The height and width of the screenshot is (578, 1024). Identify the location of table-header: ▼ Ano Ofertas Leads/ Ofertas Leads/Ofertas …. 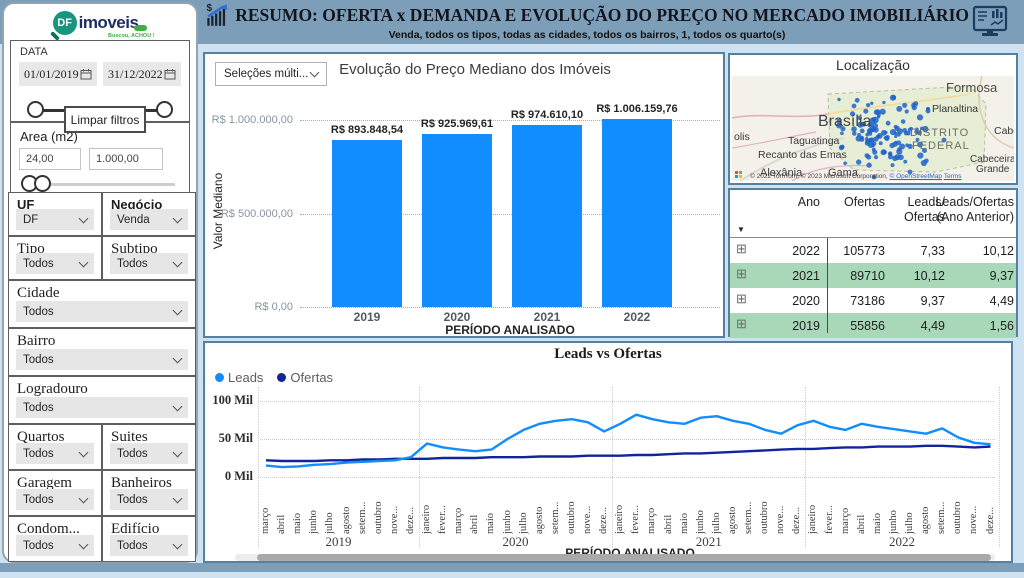
(873, 214).